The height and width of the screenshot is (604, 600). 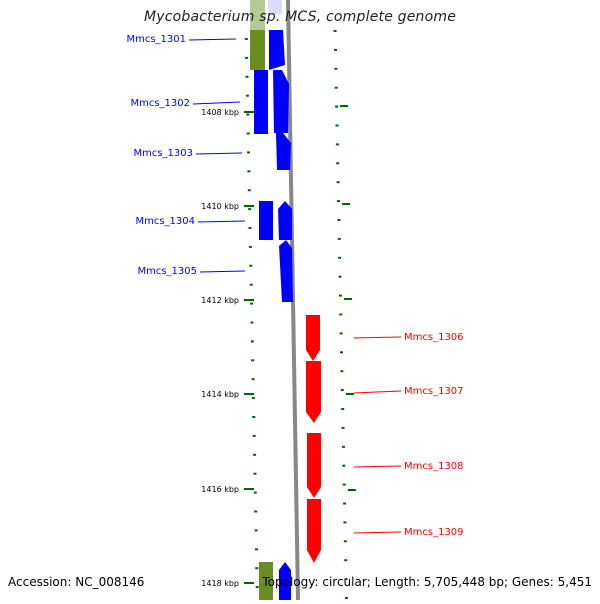 I want to click on map-title: Mycobacterium sp. MCS, complete genome, so click(x=300, y=17).